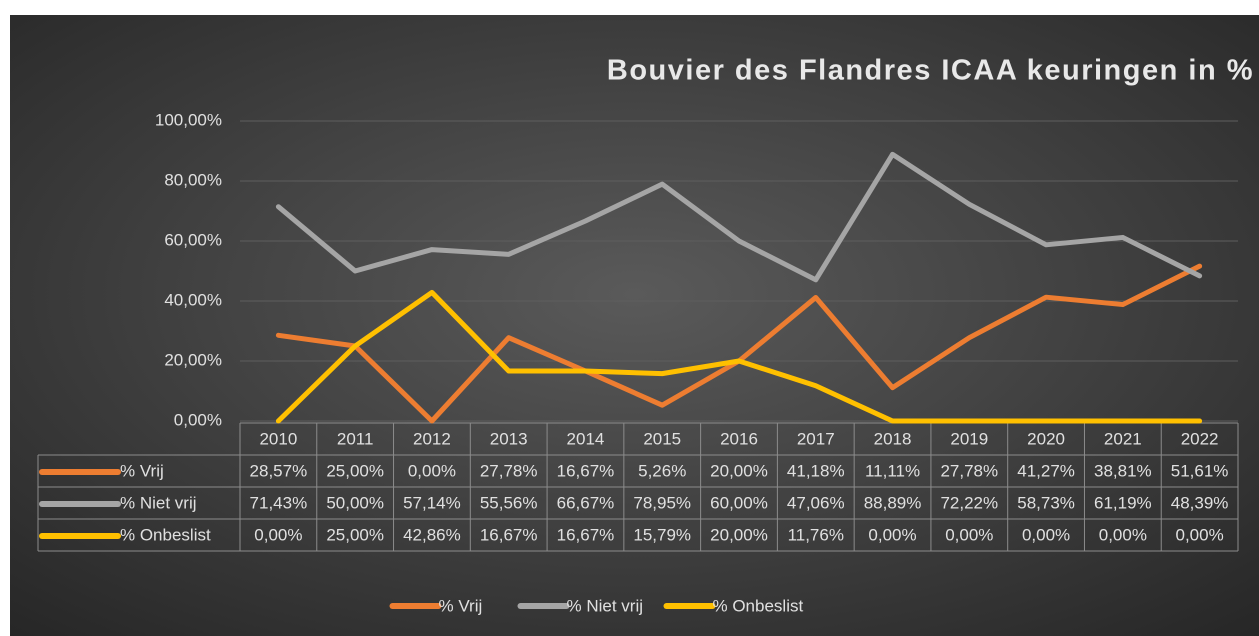 This screenshot has height=636, width=1259. What do you see at coordinates (193, 359) in the screenshot?
I see `y-tick-label: 20,00%` at bounding box center [193, 359].